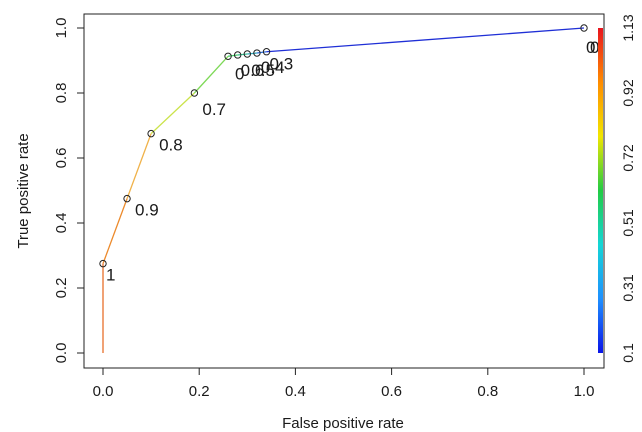  Describe the element at coordinates (253, 70) in the screenshot. I see `threshold-label: 0.6` at that location.